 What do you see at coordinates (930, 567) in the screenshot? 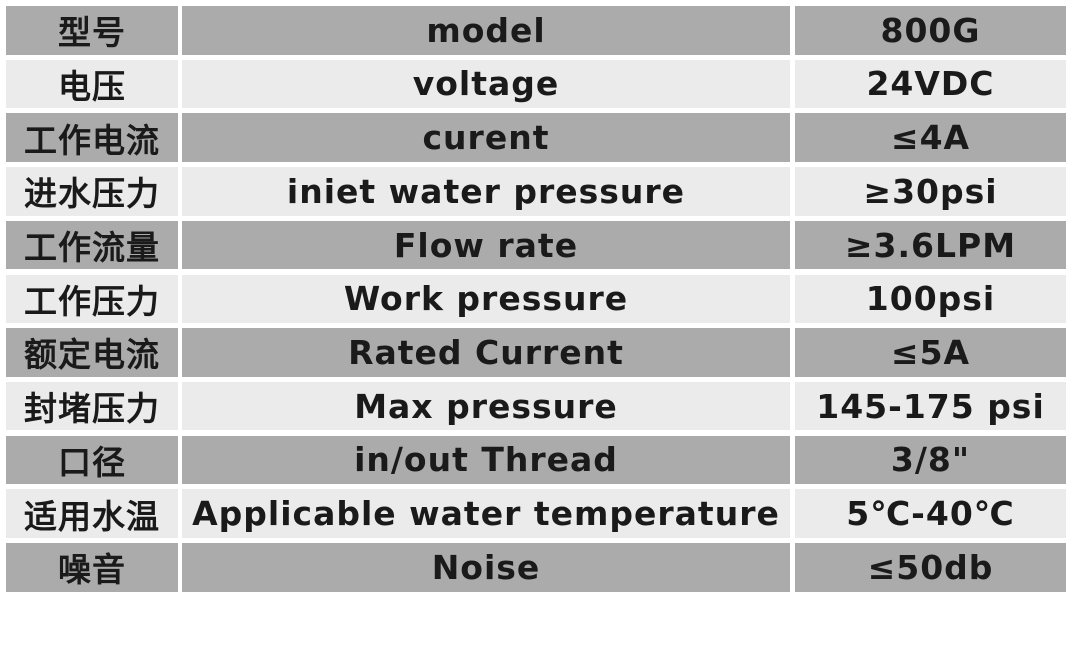
I see `value: ≤50db` at bounding box center [930, 567].